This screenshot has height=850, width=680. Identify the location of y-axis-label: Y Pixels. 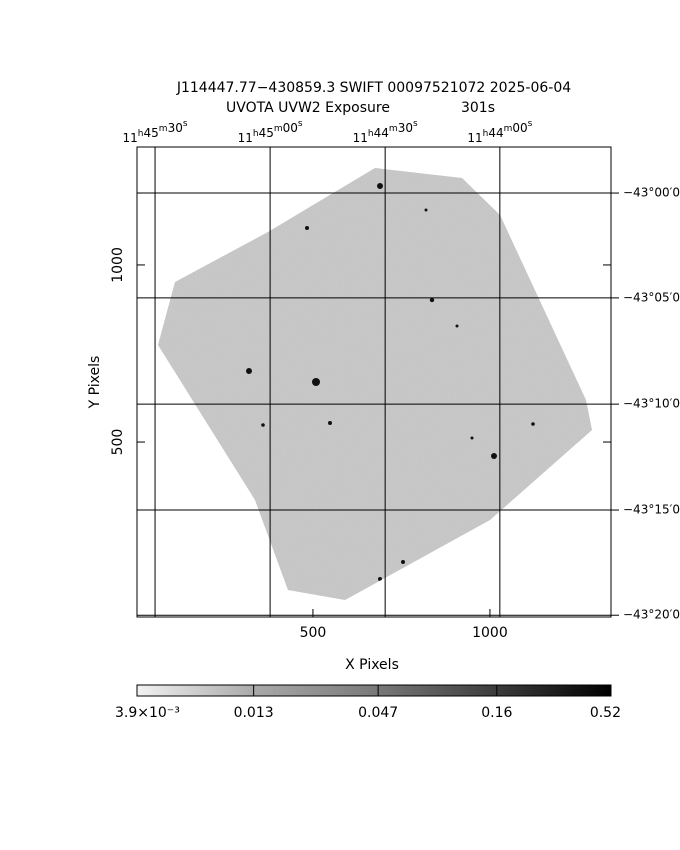
(95, 383).